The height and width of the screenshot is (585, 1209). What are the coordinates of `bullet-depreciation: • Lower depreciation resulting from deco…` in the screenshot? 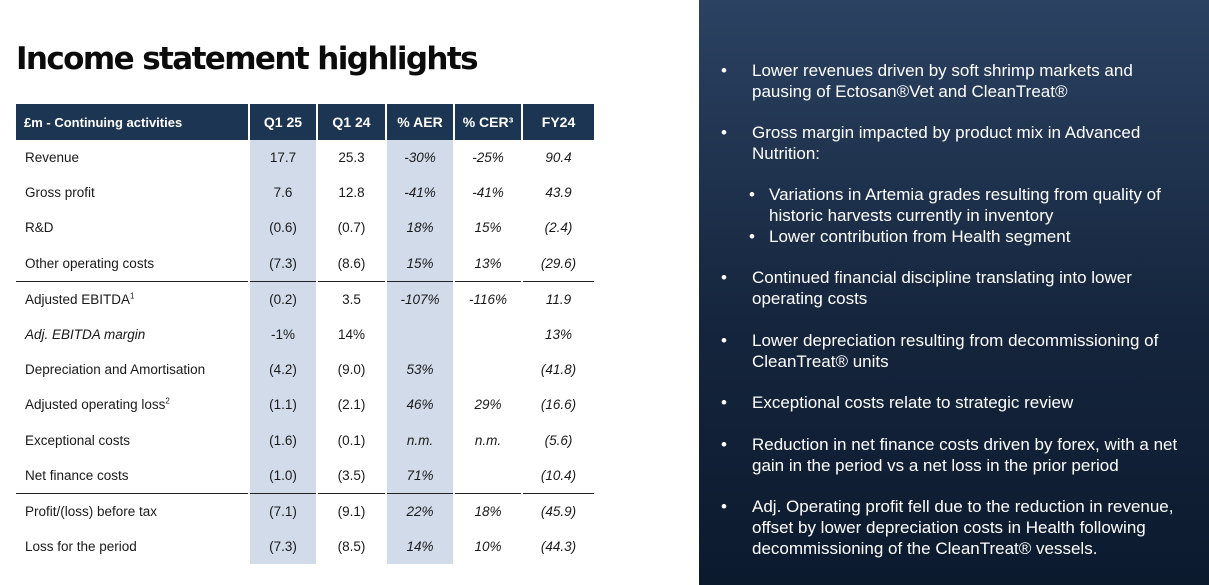 It's located at (956, 351).